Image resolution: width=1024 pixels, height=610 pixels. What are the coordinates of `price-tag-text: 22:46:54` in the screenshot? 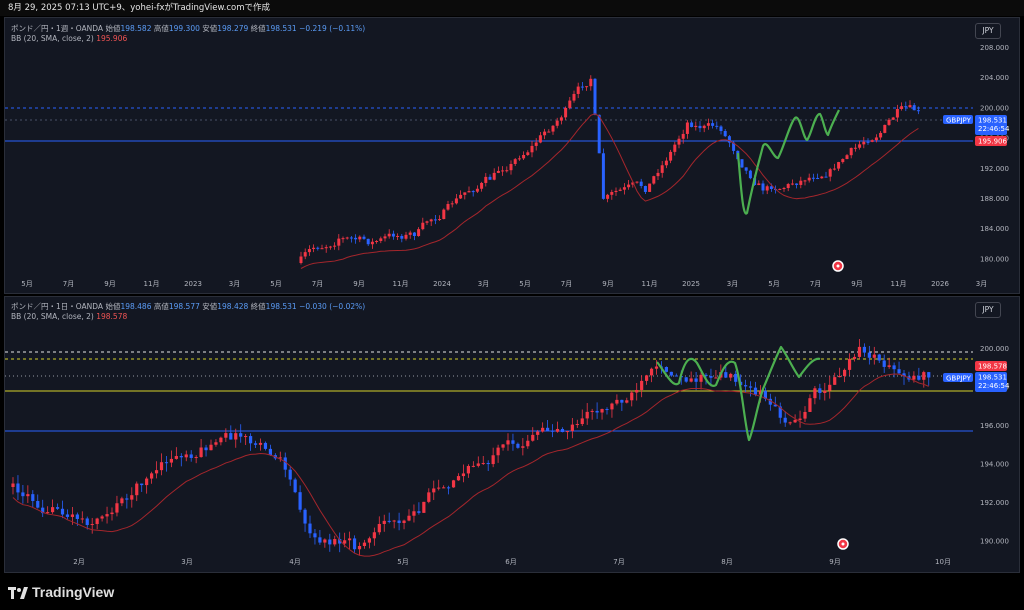 It's located at (994, 386).